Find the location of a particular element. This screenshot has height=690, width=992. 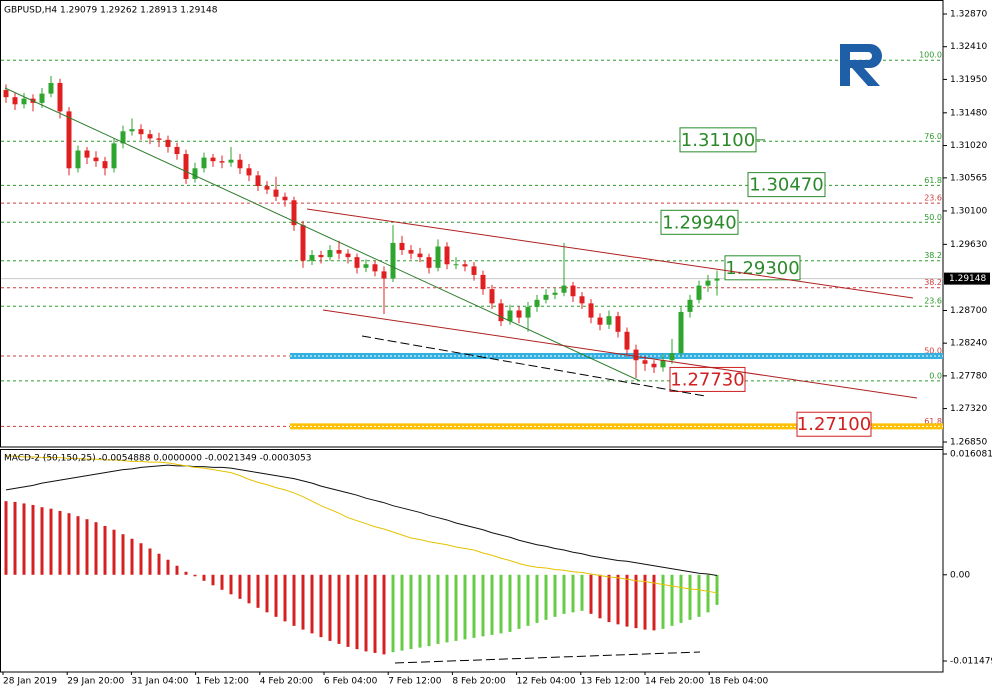

y-tick-label: 1.28240 is located at coordinates (968, 344).